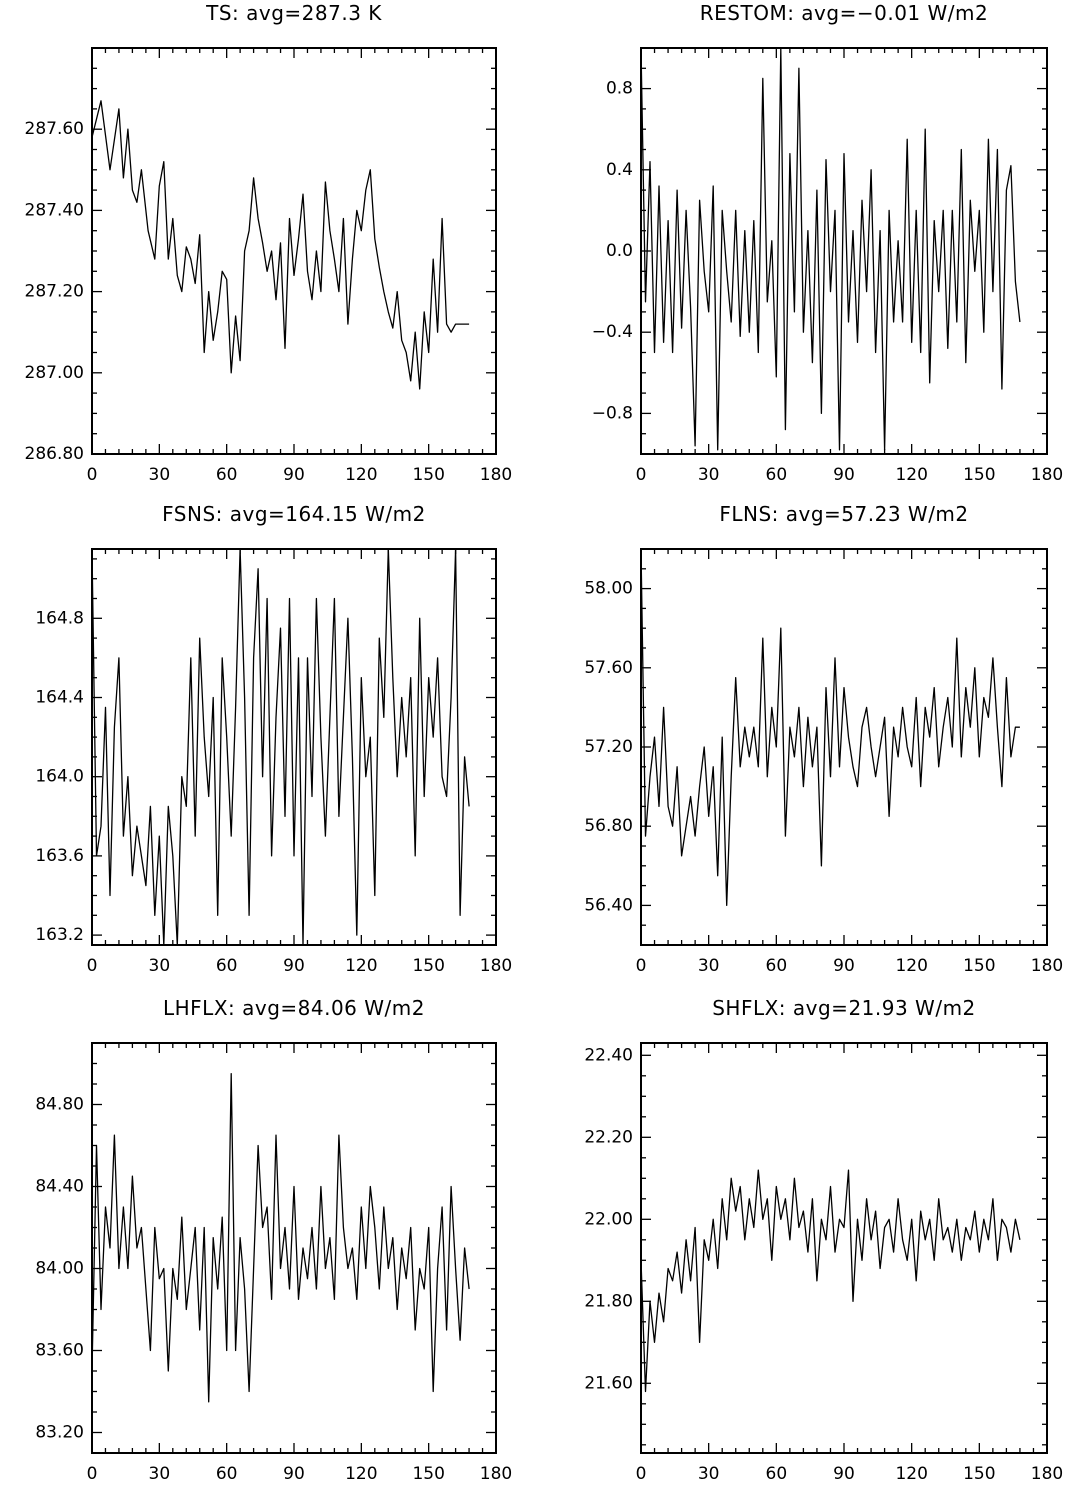 The image size is (1065, 1494). I want to click on lhflx-plot-frame, so click(294, 1248).